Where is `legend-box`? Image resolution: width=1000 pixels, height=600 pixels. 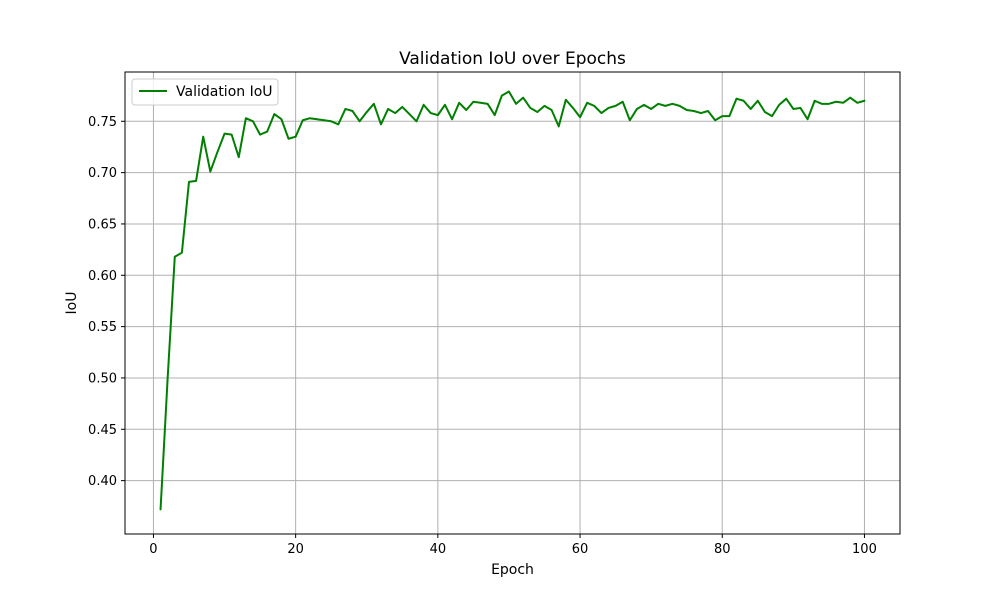
legend-box is located at coordinates (205, 92).